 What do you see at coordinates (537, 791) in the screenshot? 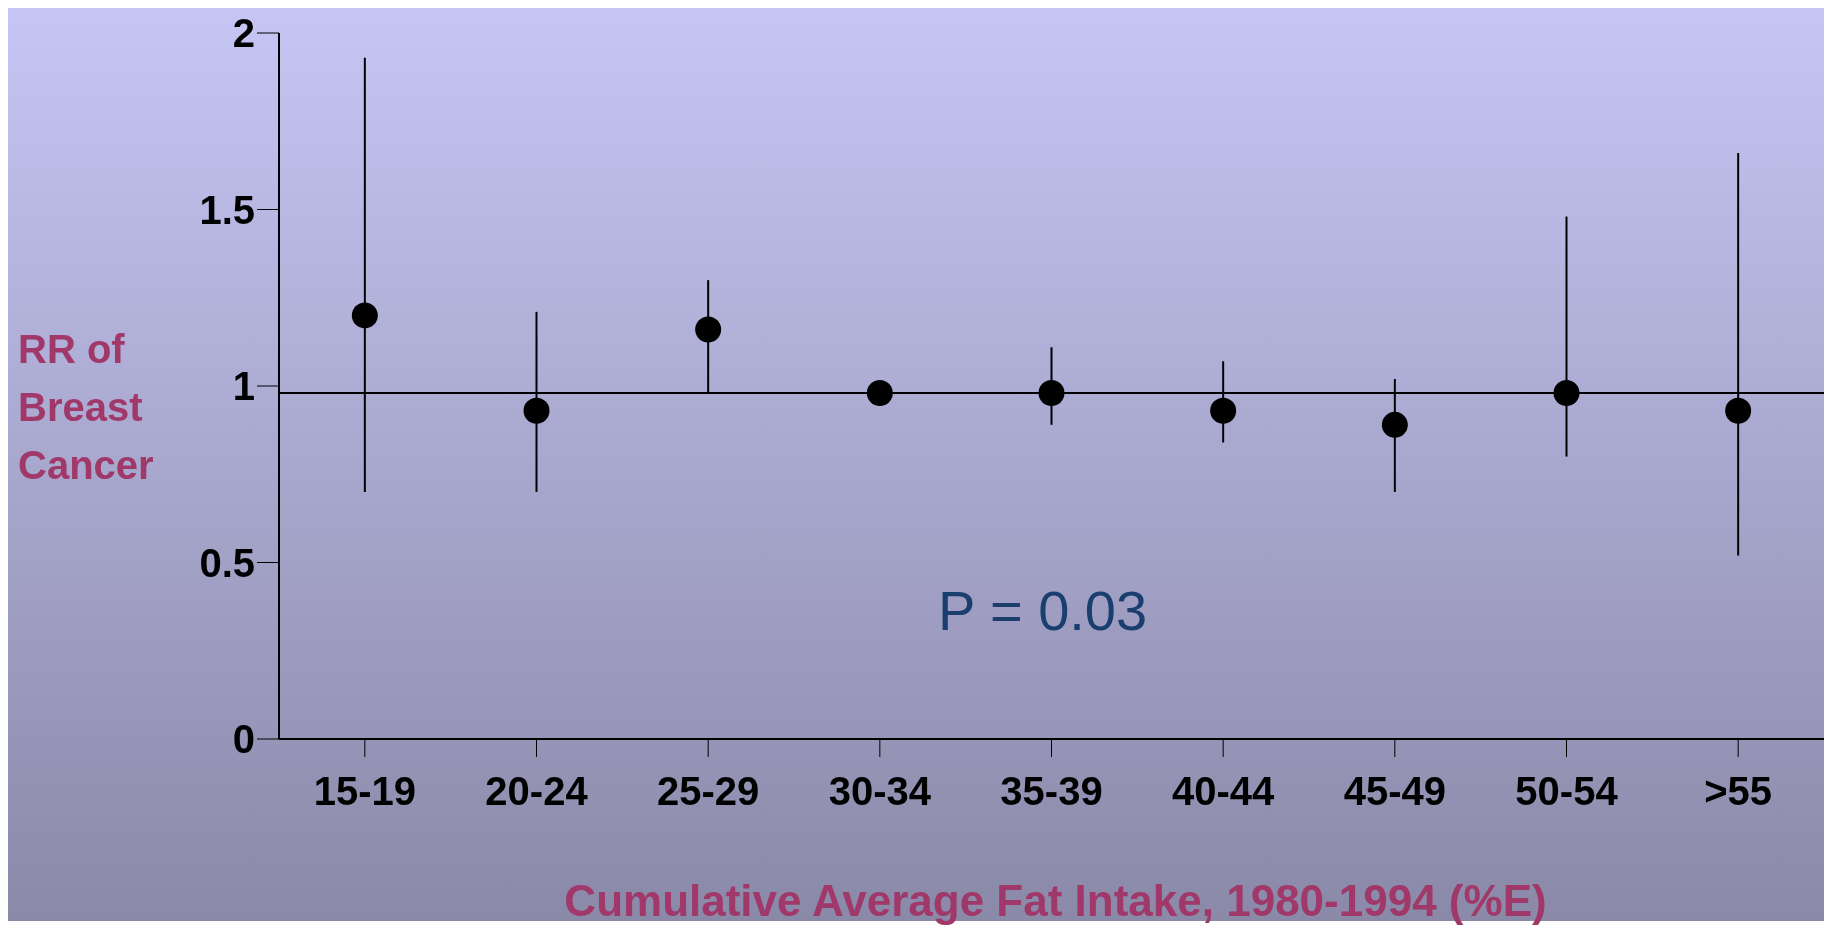
I see `x-tick-label: 20-24` at bounding box center [537, 791].